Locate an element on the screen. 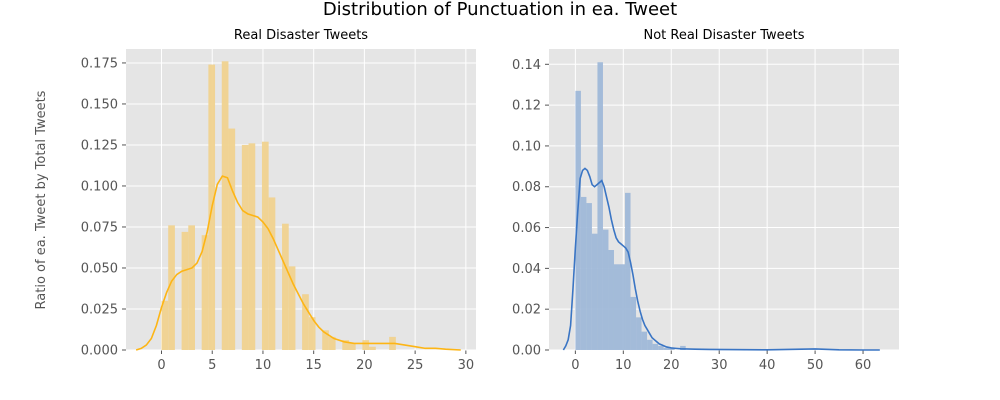 Image resolution: width=1000 pixels, height=400 pixels. real-x-tick-label: 0 is located at coordinates (161, 365).